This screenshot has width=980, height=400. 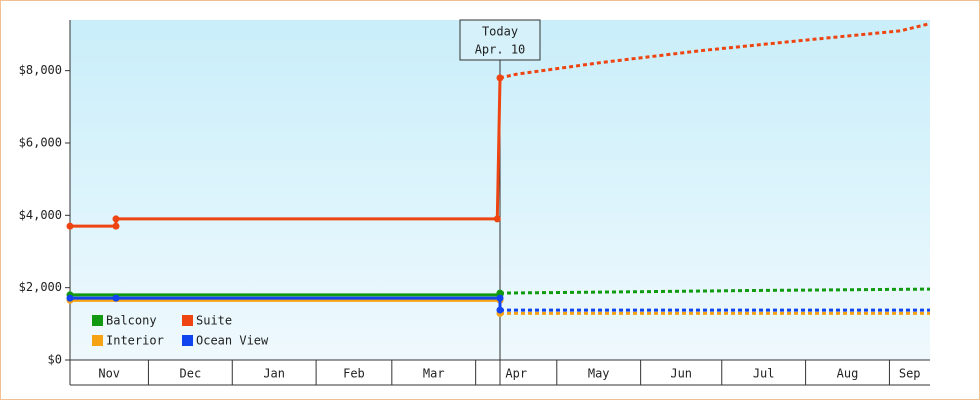 What do you see at coordinates (109, 374) in the screenshot?
I see `x-tick-label: Nov` at bounding box center [109, 374].